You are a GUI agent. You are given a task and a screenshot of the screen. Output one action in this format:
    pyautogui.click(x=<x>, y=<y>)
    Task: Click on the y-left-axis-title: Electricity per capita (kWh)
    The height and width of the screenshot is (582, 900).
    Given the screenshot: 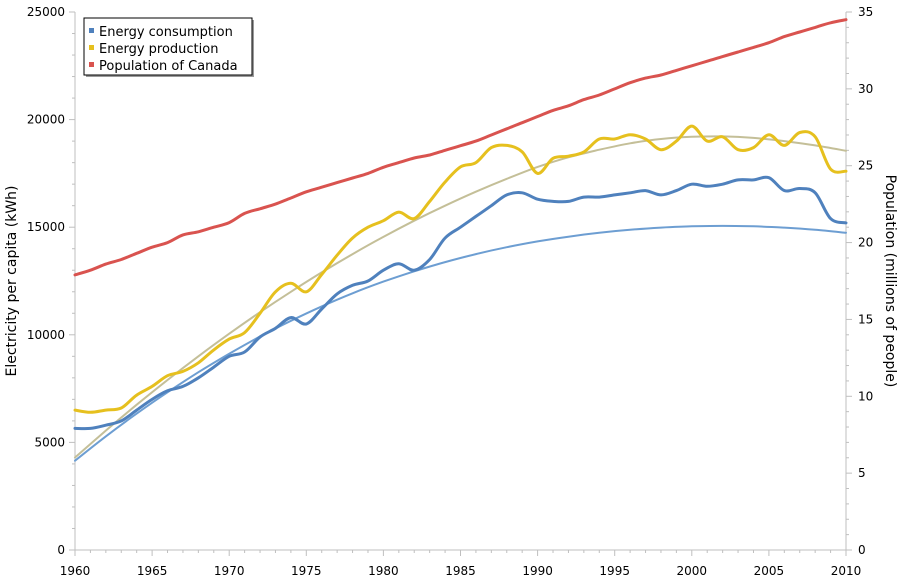 What is the action you would take?
    pyautogui.click(x=12, y=280)
    